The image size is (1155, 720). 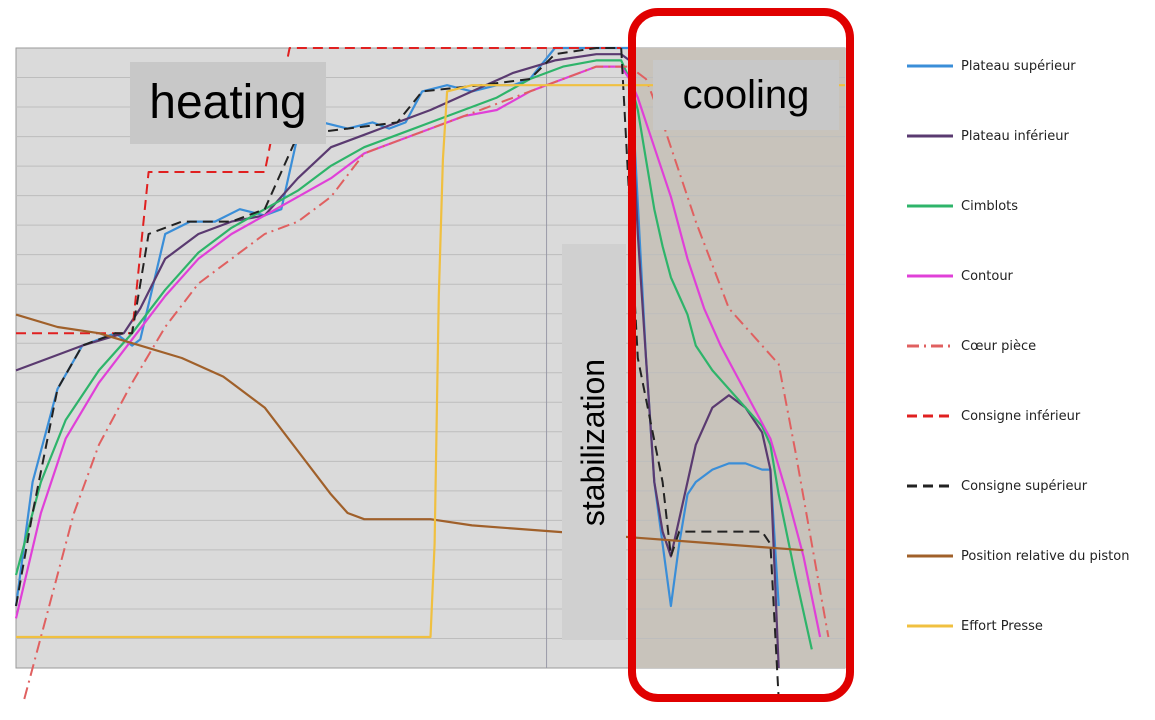 What do you see at coordinates (1027, 443) in the screenshot?
I see `legend-item: Consigne inférieur` at bounding box center [1027, 443].